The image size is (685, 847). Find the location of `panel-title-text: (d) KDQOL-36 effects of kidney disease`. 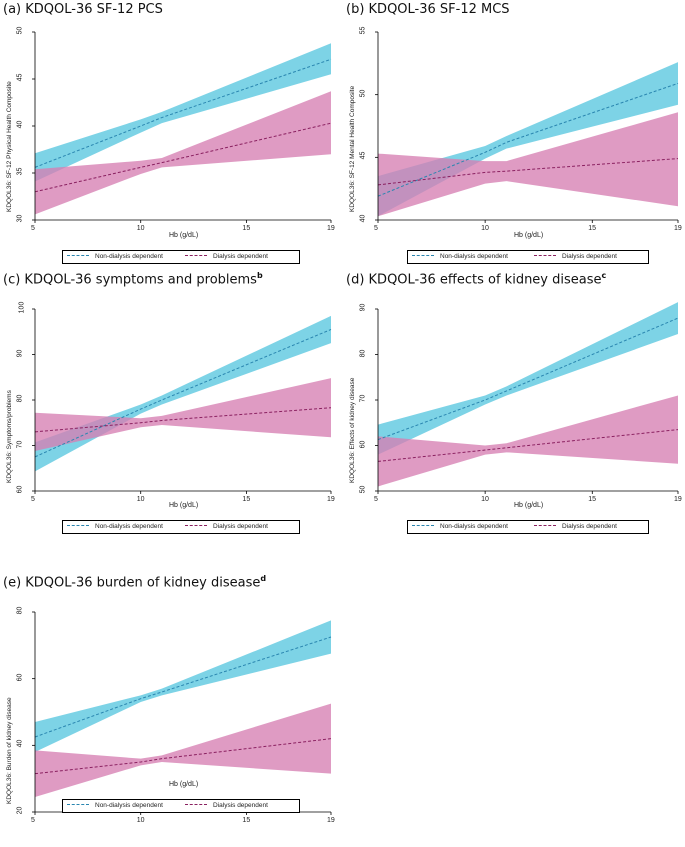

panel-title-text: (d) KDQOL-36 effects of kidney disease is located at coordinates (474, 280).